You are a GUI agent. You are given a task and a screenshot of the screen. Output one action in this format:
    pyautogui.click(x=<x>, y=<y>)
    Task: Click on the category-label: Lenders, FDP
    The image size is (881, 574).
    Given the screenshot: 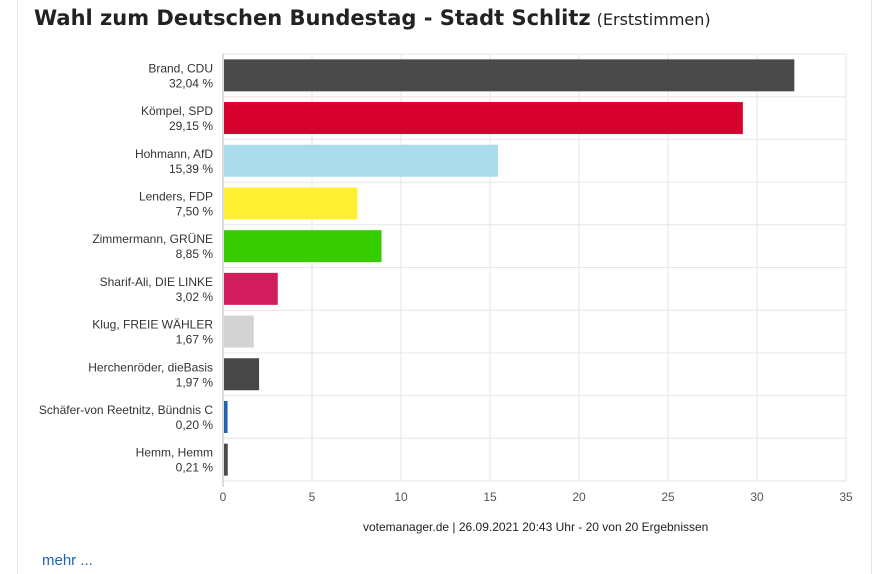 What is the action you would take?
    pyautogui.click(x=176, y=196)
    